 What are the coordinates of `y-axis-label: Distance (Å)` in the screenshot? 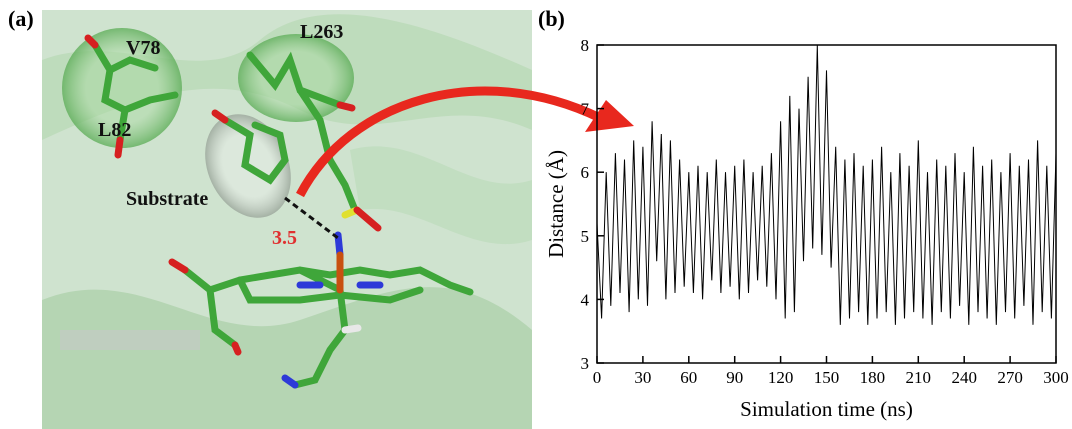 It's located at (556, 204).